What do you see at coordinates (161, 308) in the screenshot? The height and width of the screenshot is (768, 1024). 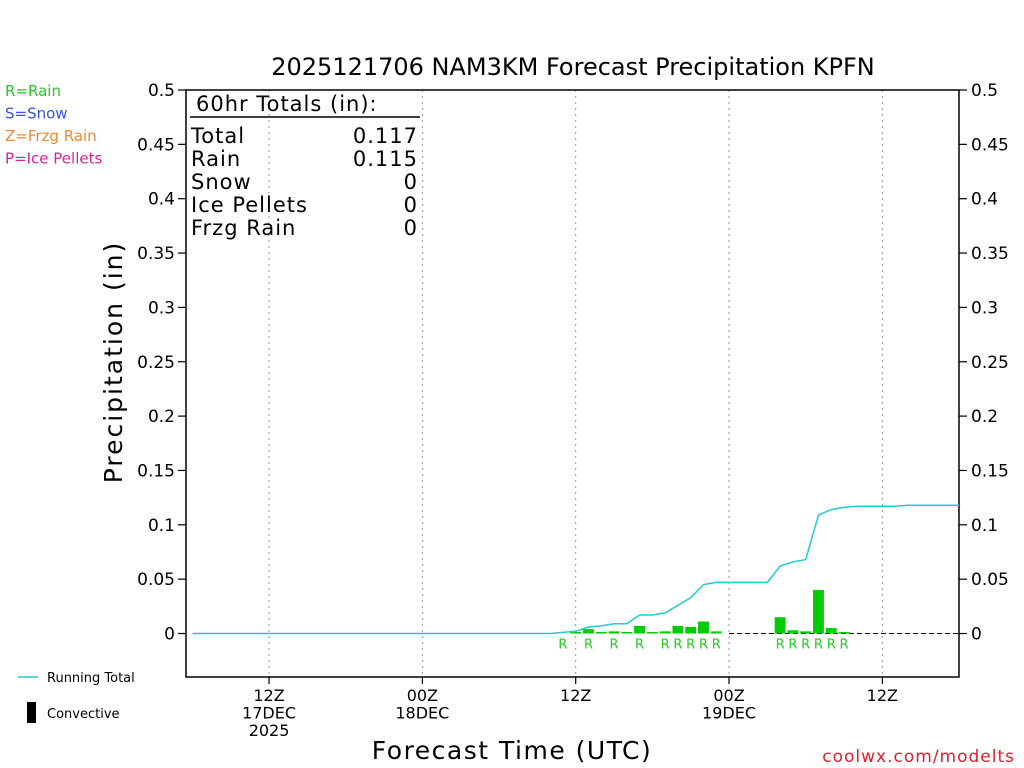 I see `y-tick-label: 0.3` at bounding box center [161, 308].